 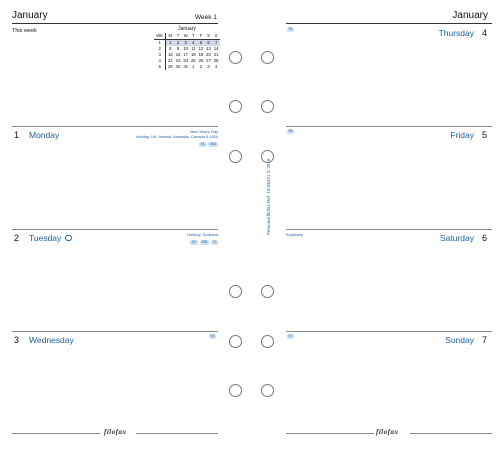 I want to click on day-name: Tuesday, so click(x=45, y=238).